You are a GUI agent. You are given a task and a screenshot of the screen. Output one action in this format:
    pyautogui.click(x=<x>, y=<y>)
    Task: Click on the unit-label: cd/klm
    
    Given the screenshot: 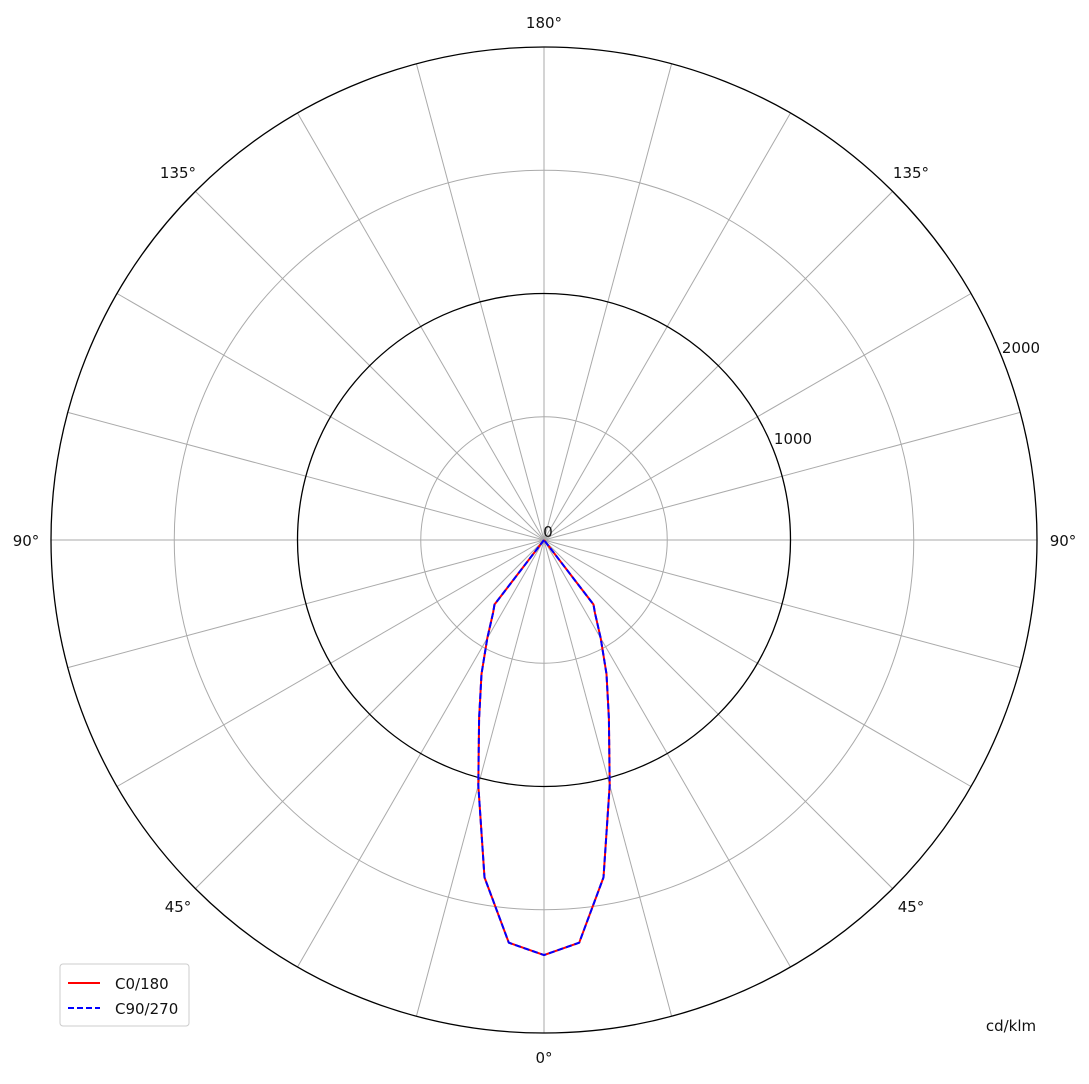 What is the action you would take?
    pyautogui.click(x=1011, y=1026)
    